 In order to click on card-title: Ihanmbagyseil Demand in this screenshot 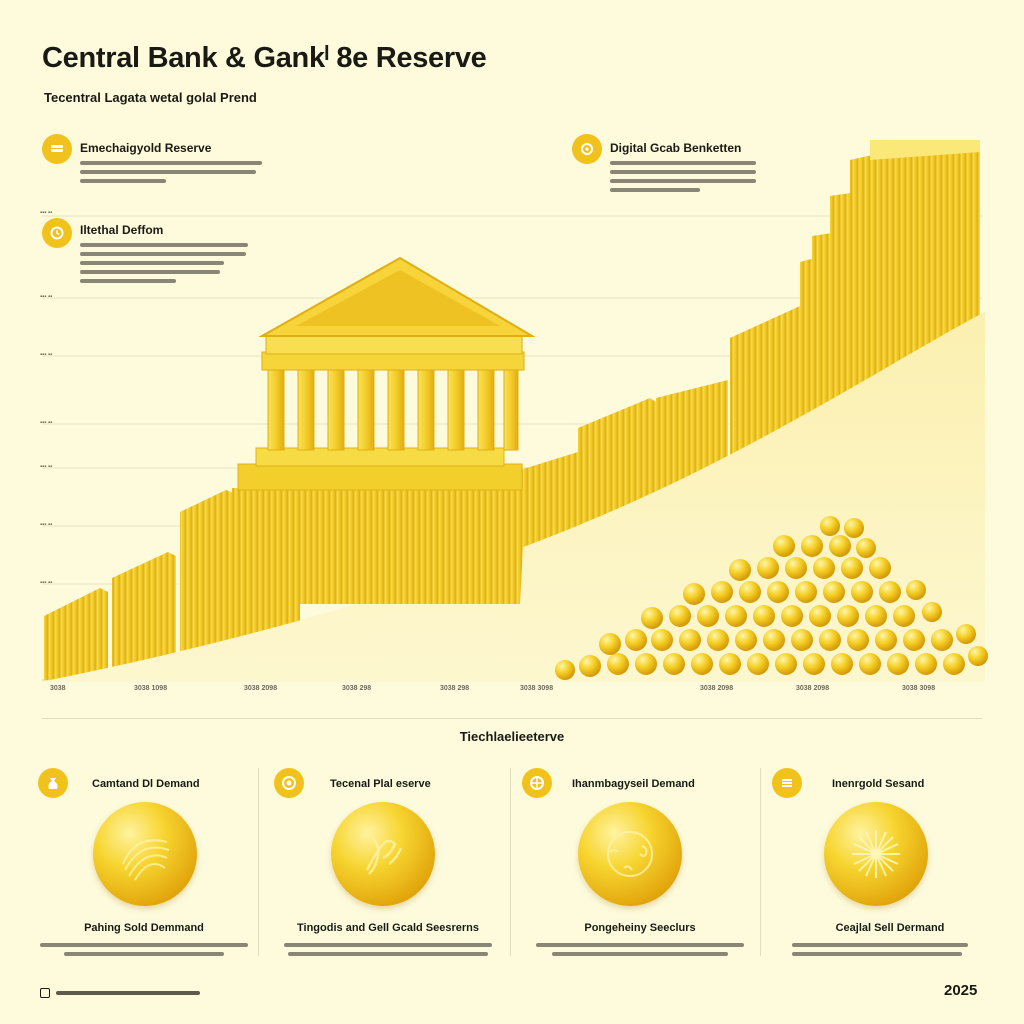, I will do `click(633, 784)`.